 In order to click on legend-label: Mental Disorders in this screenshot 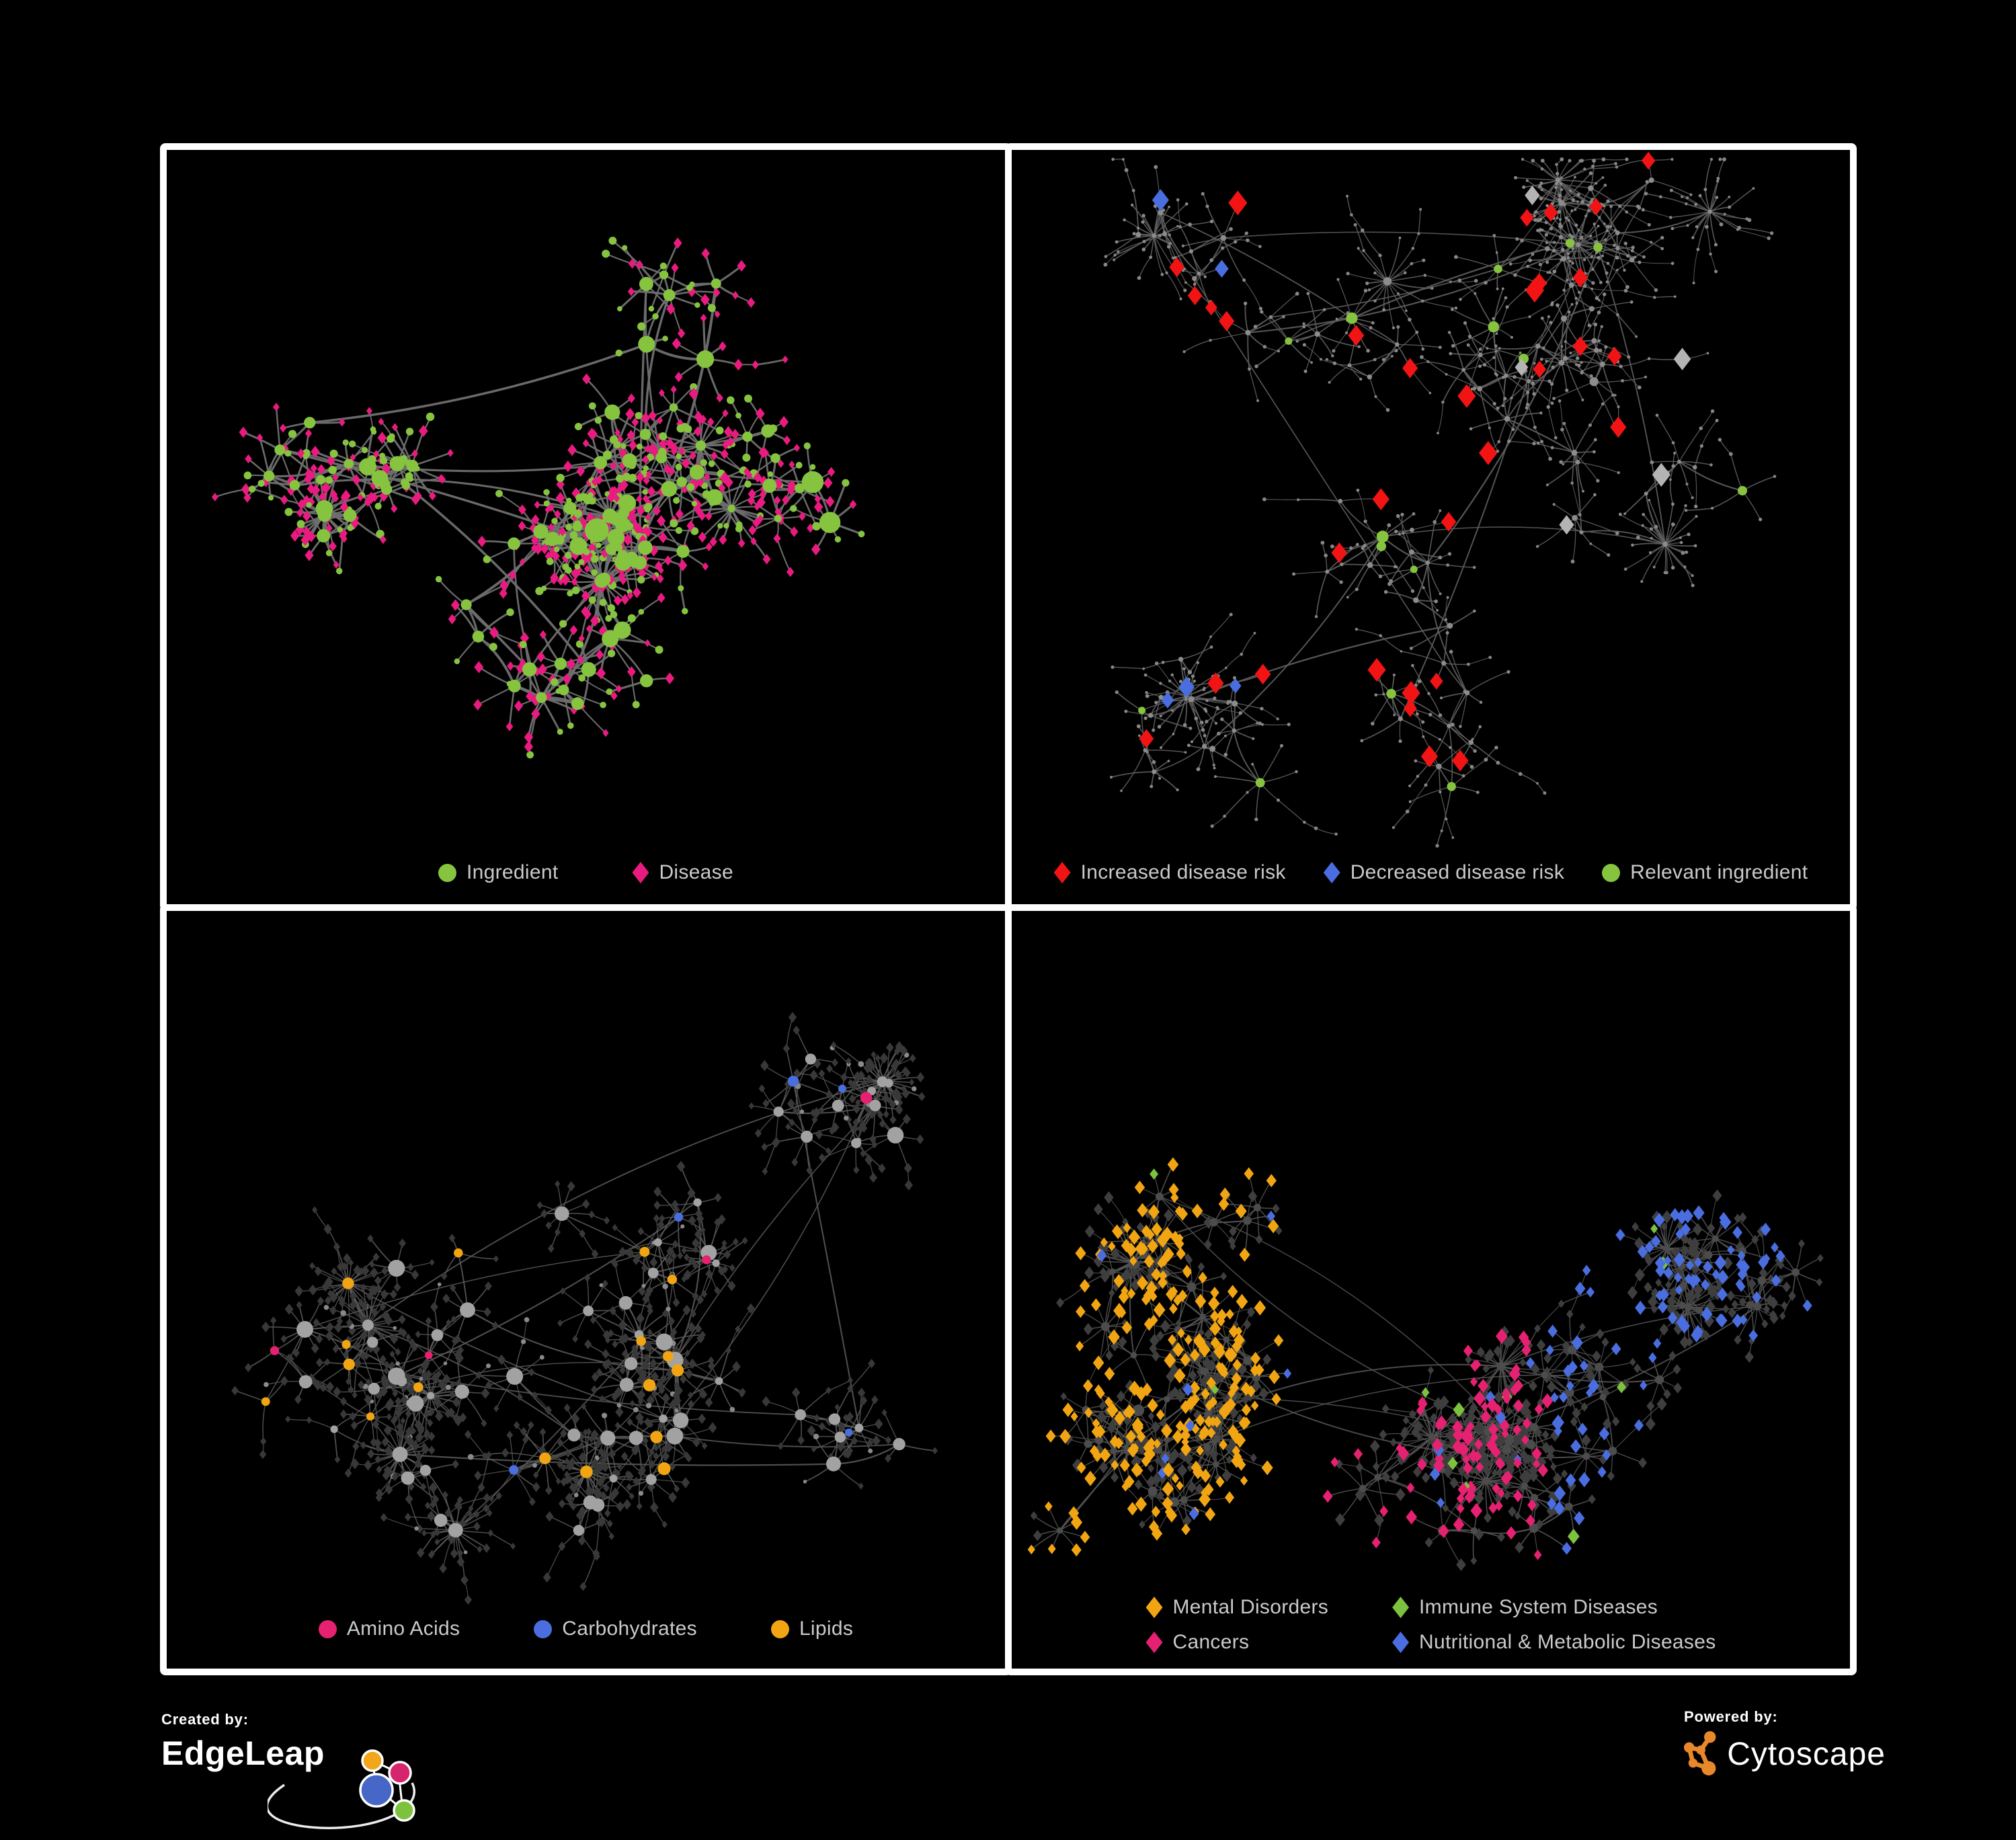, I will do `click(1250, 1607)`.